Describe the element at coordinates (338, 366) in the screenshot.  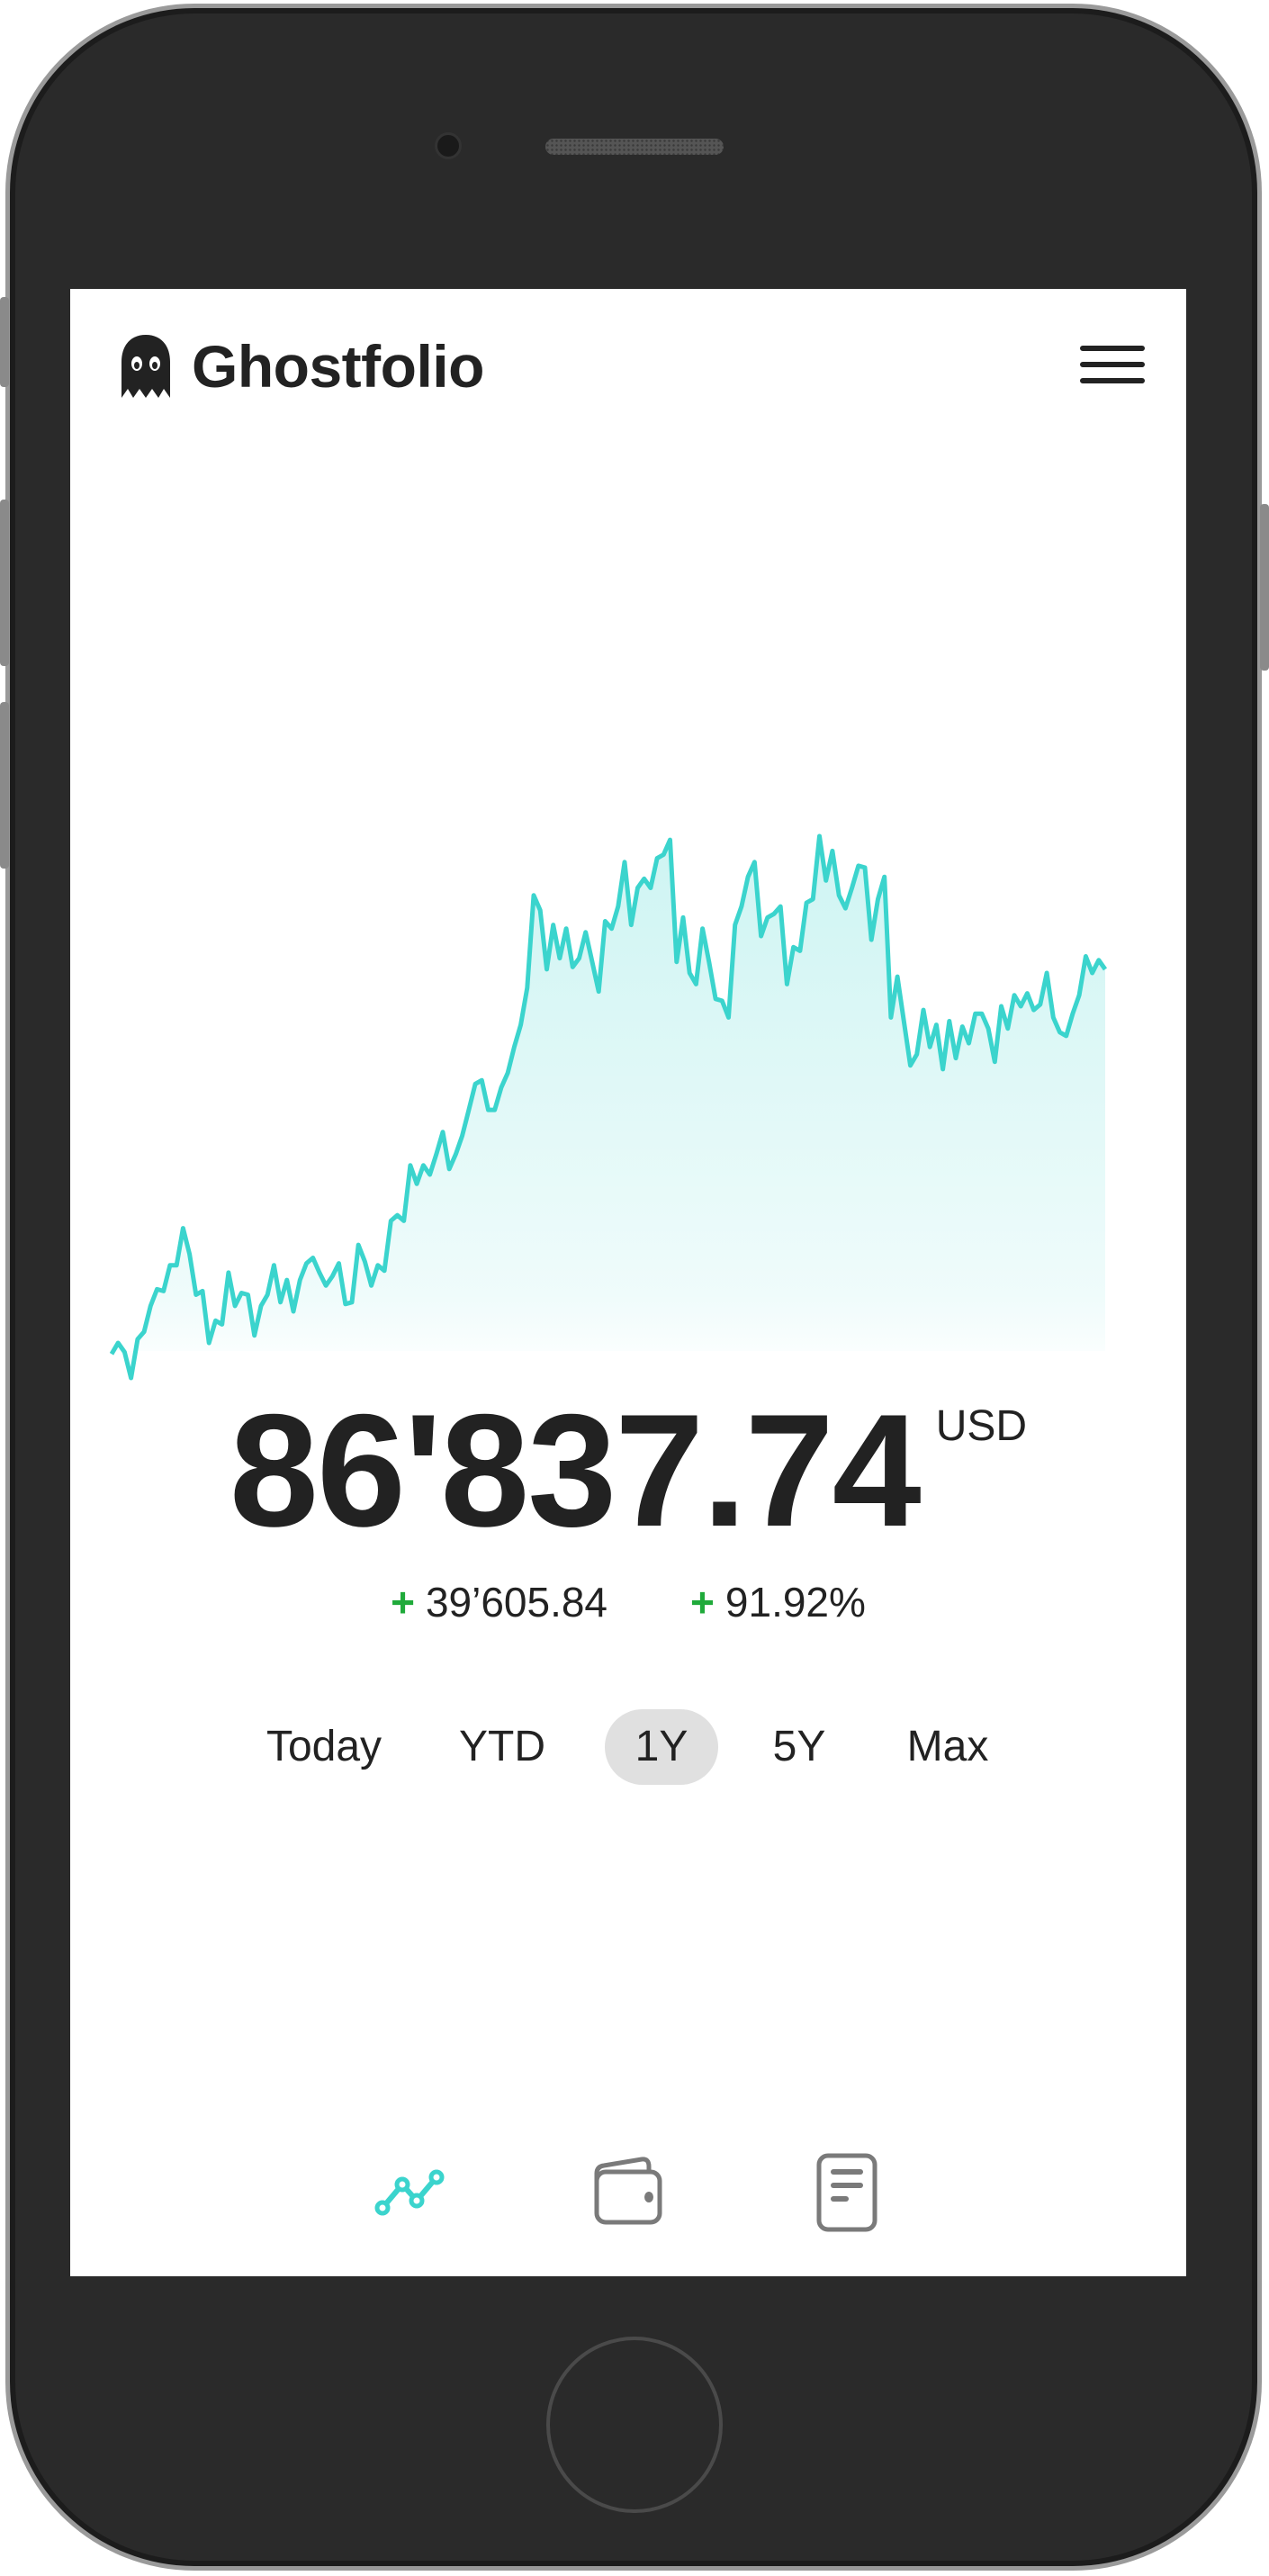
I see `app-name: Ghostfolio` at that location.